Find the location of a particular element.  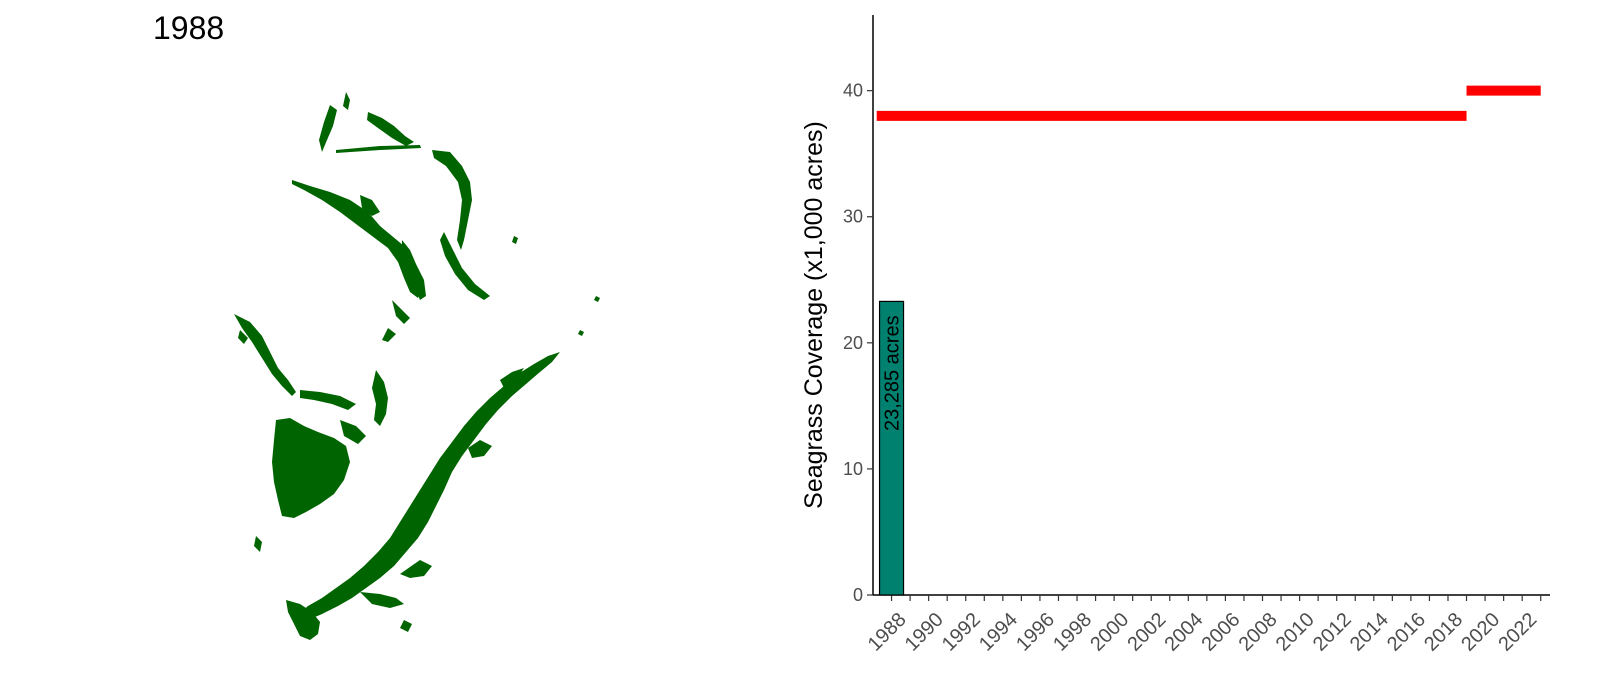

y-tick-label: 40 is located at coordinates (853, 91).